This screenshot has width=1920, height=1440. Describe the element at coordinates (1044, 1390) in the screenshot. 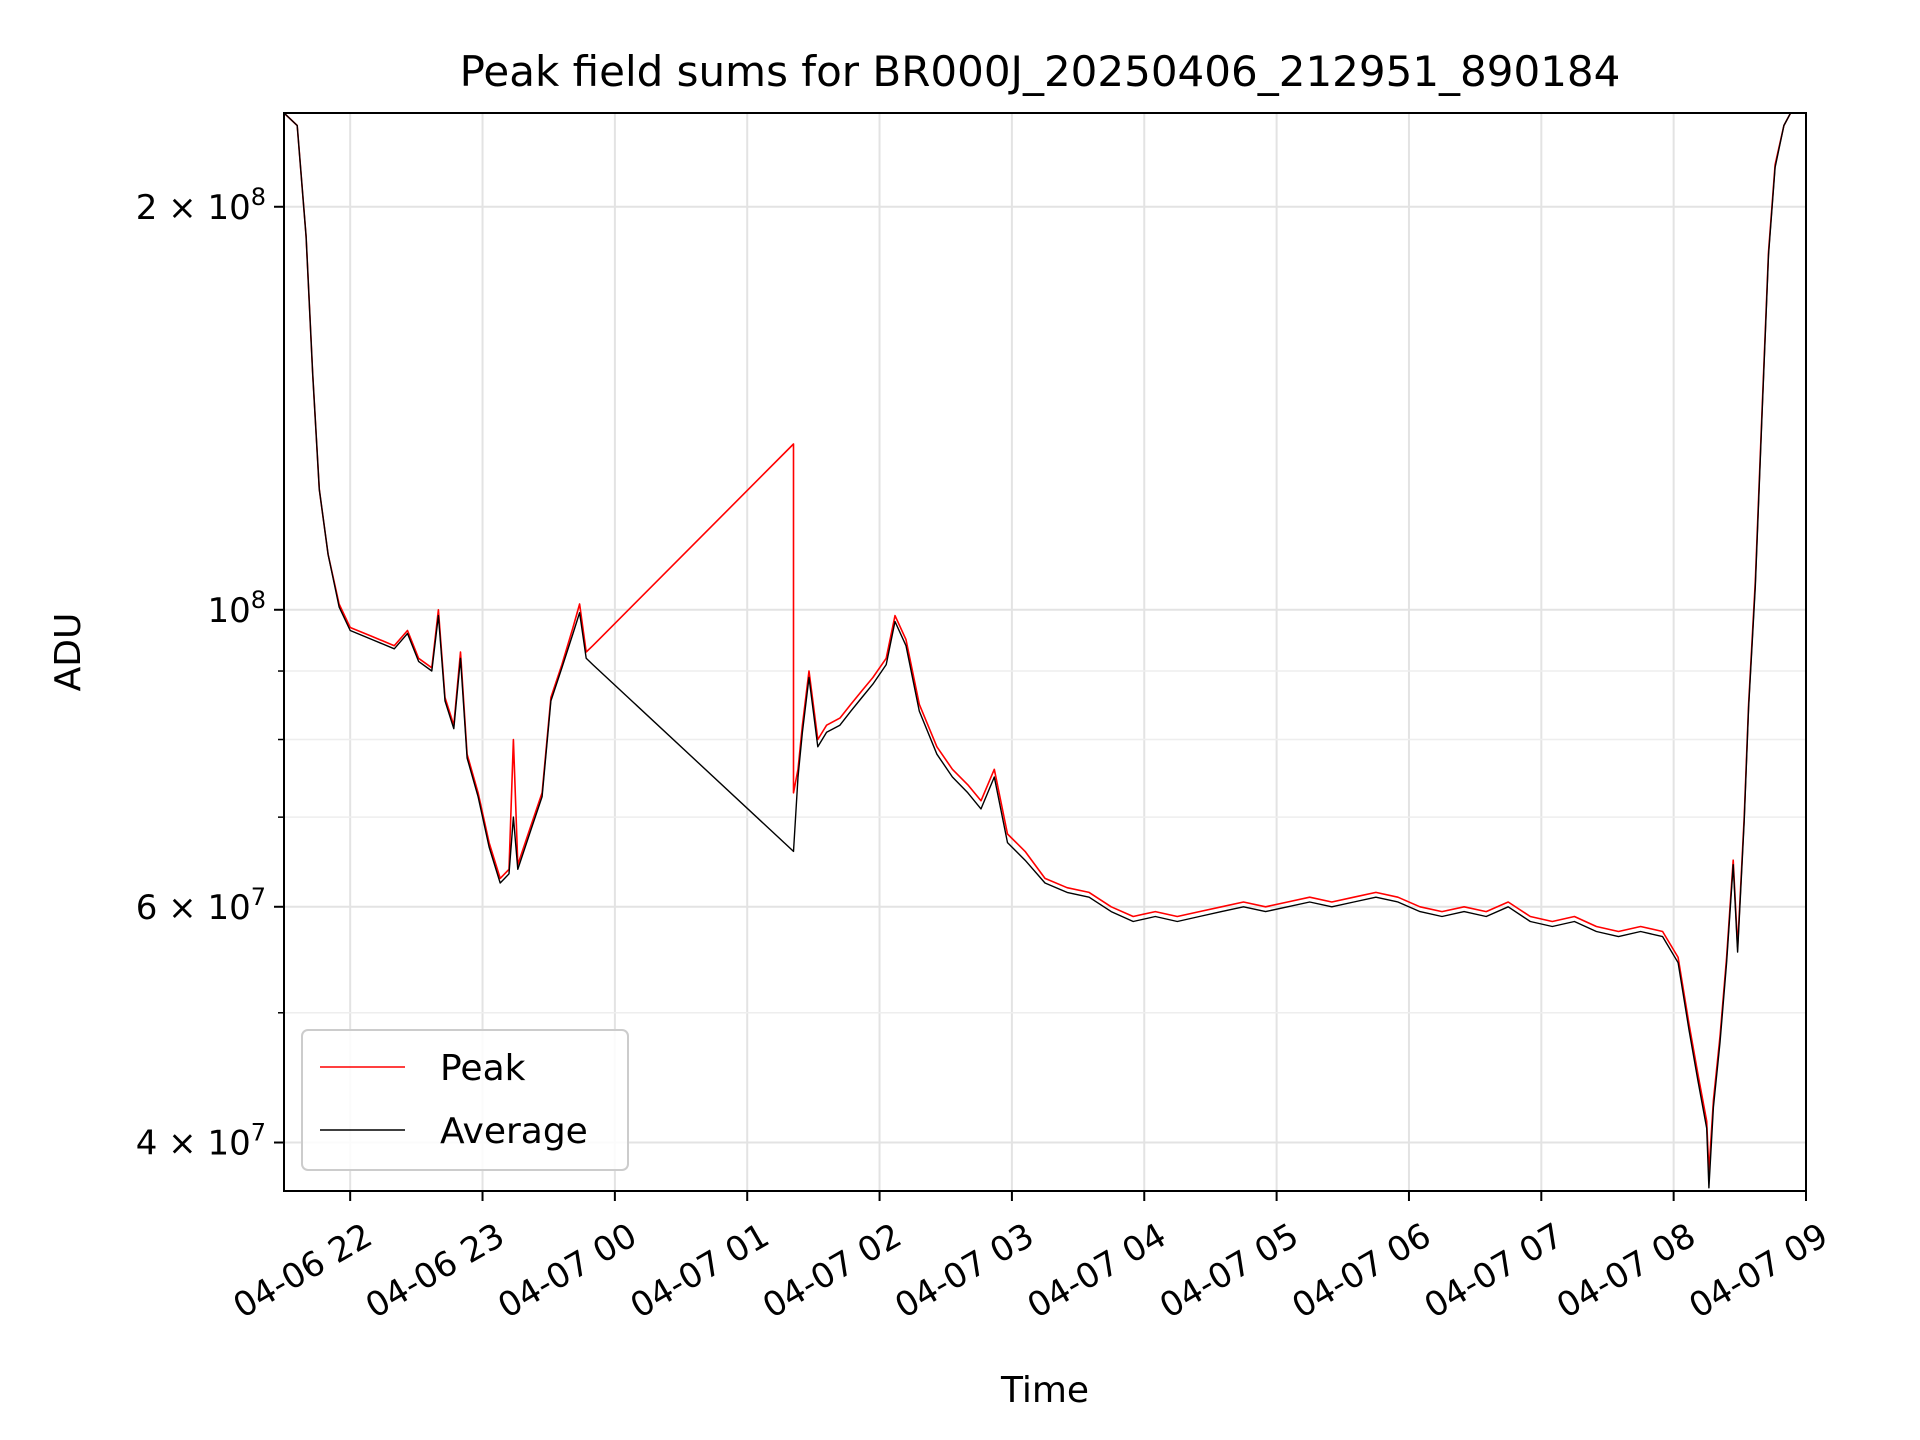

I see `x-axis-label: Time` at that location.